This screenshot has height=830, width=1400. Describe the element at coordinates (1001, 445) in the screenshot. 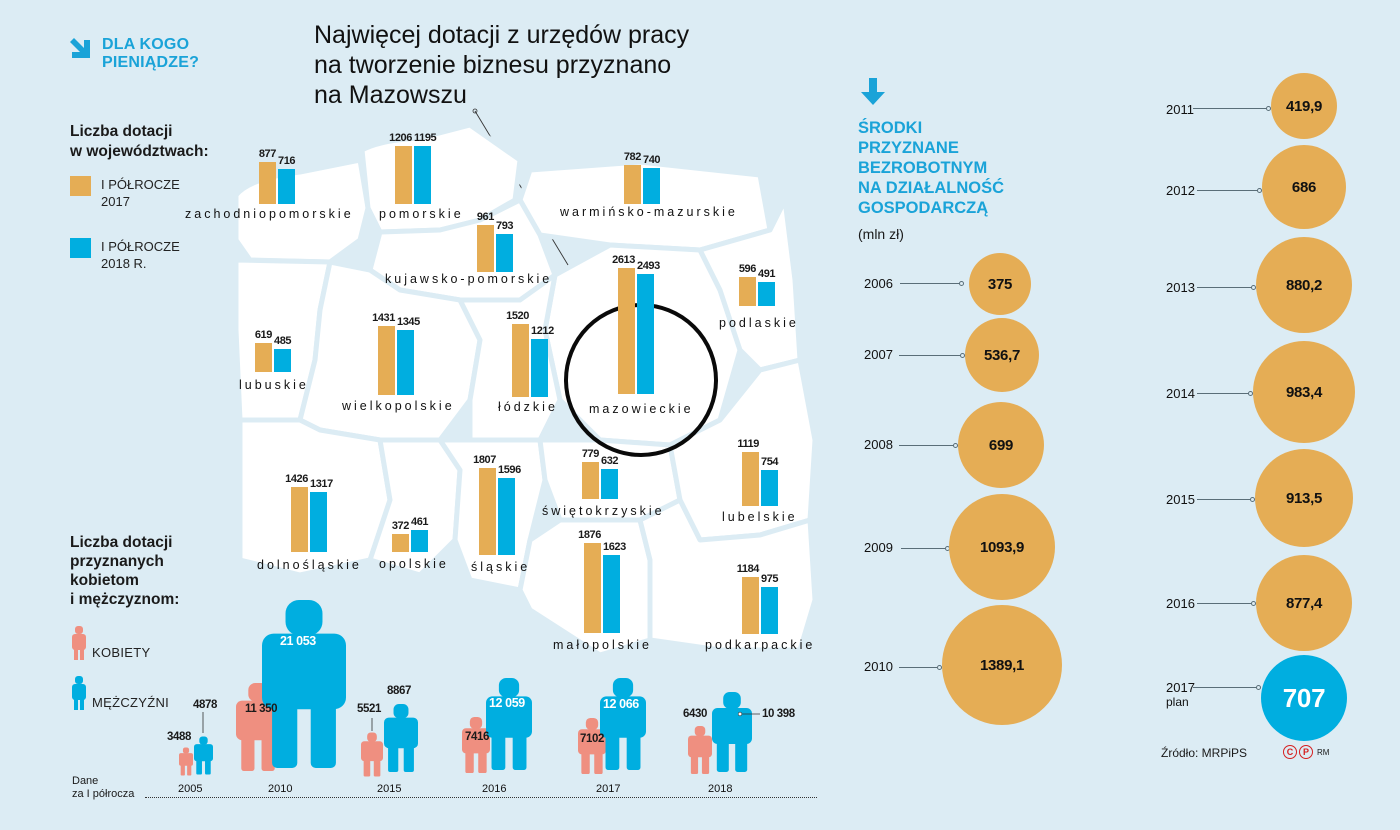

I see `bubble-2008: 699` at that location.